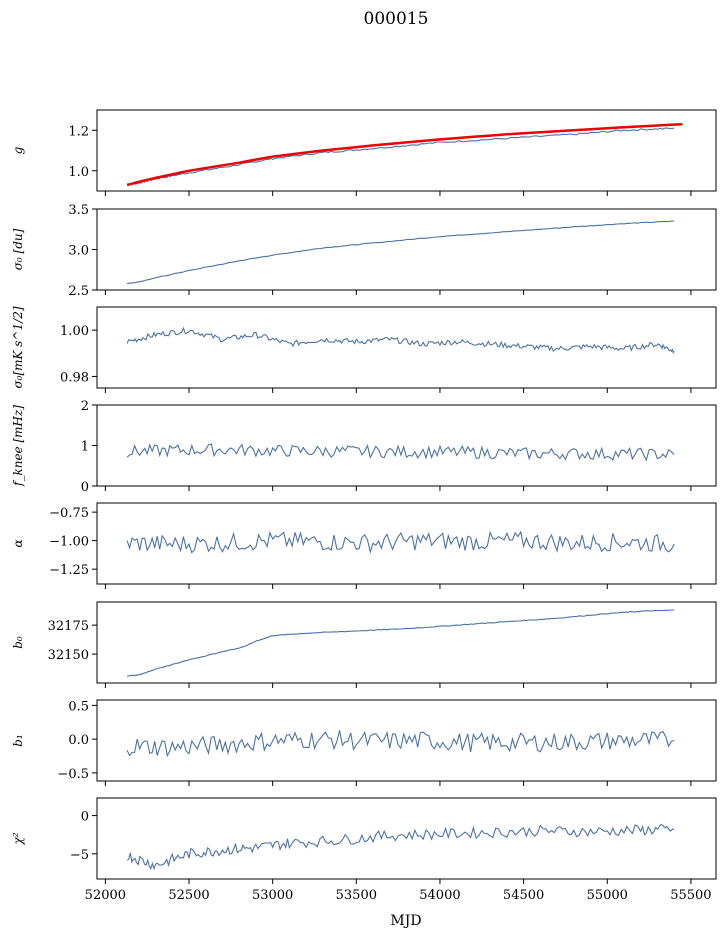  I want to click on y-axis-label: f_knee [mHz], so click(18, 446).